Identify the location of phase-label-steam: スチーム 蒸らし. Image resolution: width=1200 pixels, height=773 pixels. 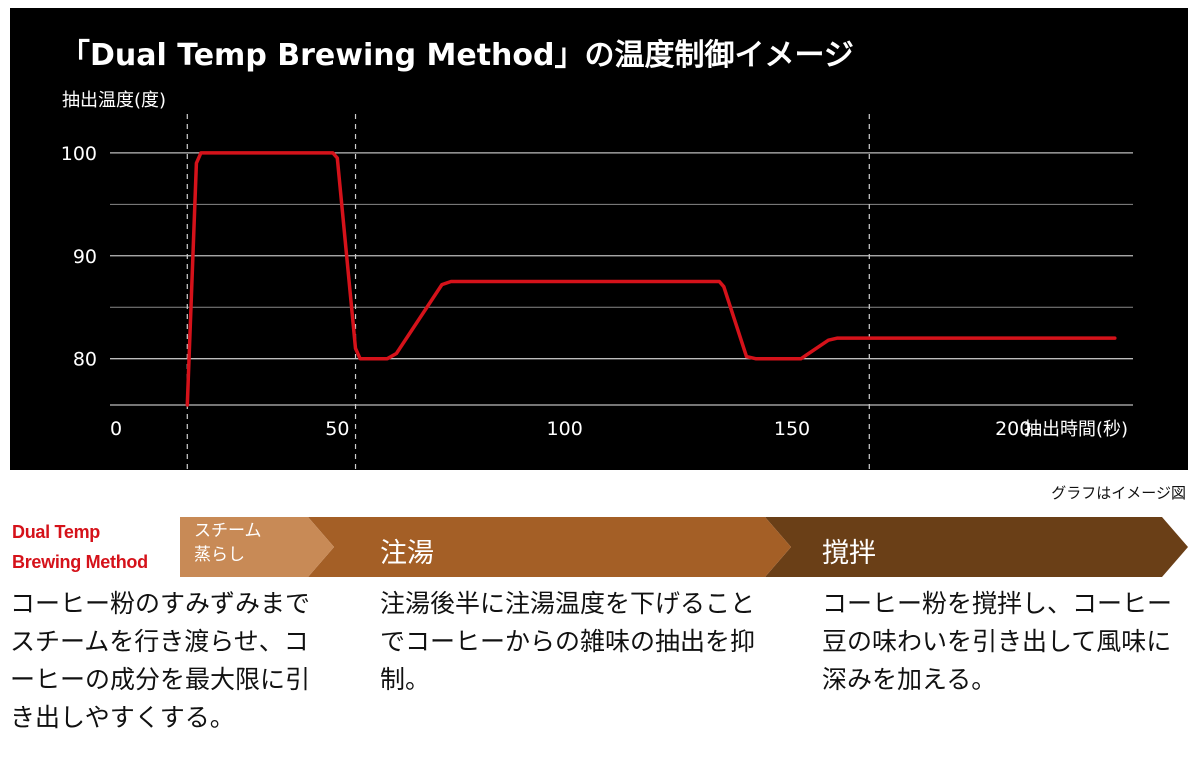
(228, 543).